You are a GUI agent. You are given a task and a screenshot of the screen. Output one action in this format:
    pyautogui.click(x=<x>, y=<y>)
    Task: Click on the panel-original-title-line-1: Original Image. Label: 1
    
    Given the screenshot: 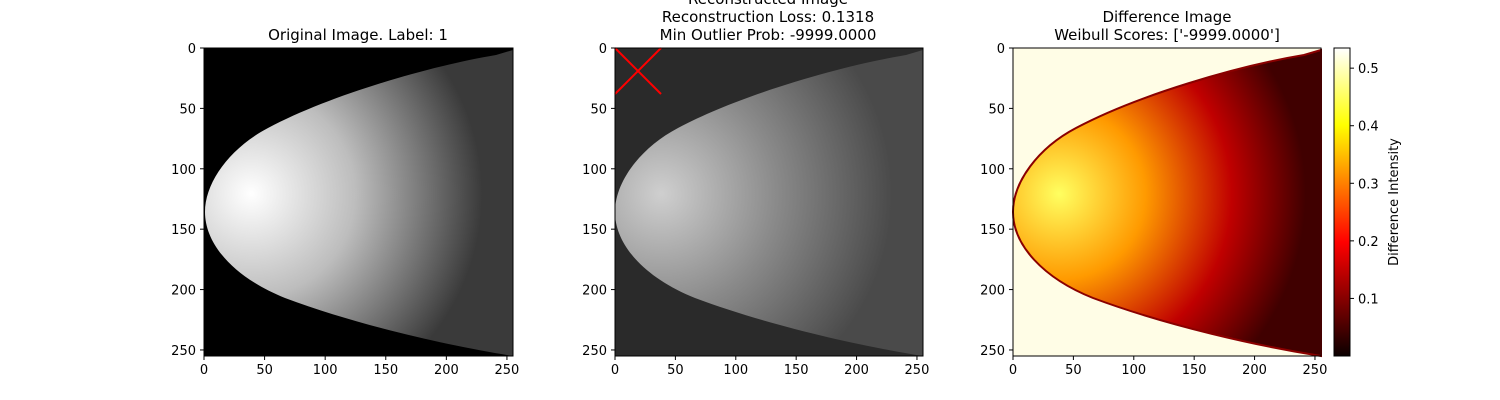 What is the action you would take?
    pyautogui.click(x=358, y=35)
    